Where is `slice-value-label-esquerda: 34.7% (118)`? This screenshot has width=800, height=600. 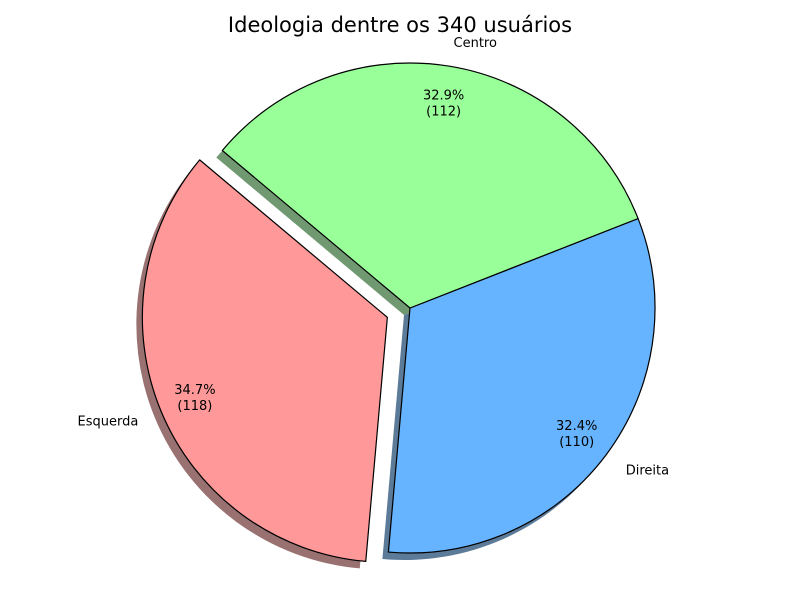
slice-value-label-esquerda: 34.7% (118) is located at coordinates (194, 398).